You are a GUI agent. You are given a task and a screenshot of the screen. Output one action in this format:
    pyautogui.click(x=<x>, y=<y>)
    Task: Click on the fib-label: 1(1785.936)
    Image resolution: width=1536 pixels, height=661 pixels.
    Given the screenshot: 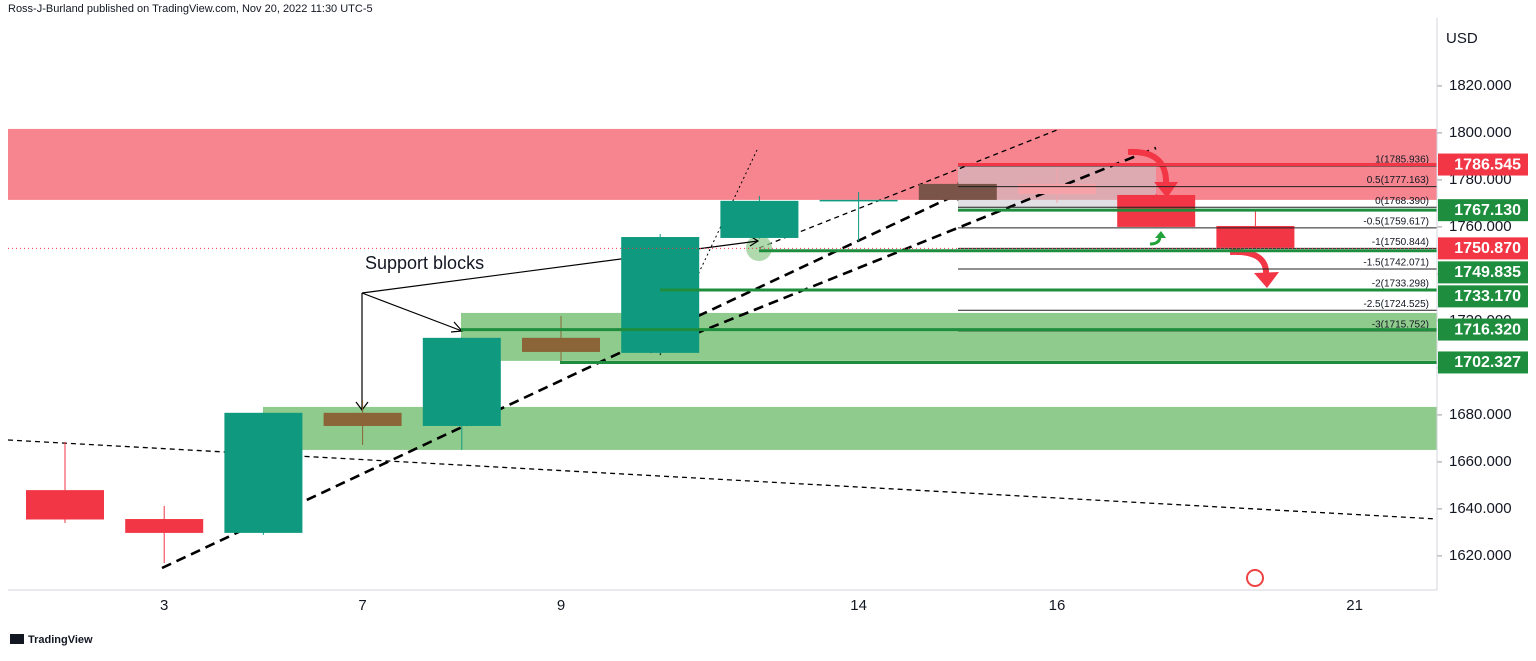 What is the action you would take?
    pyautogui.click(x=1402, y=160)
    